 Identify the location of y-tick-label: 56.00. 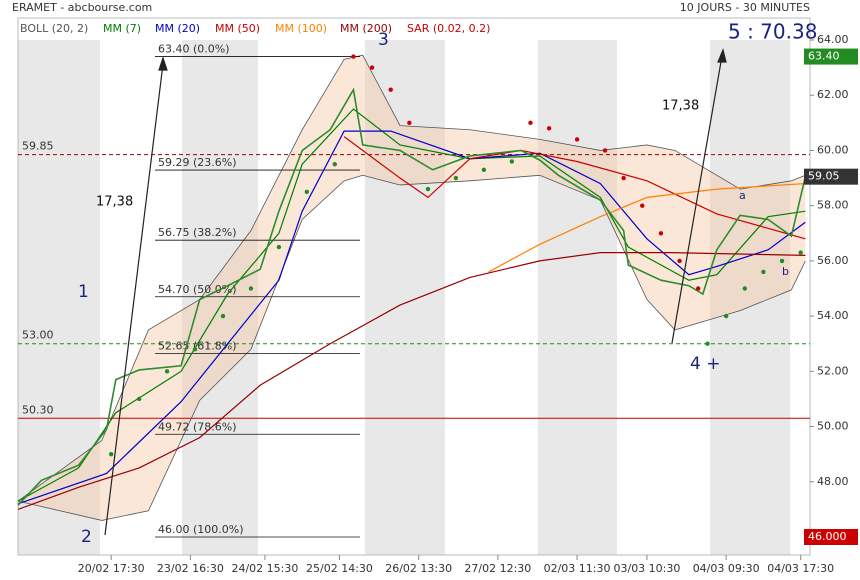
(833, 260).